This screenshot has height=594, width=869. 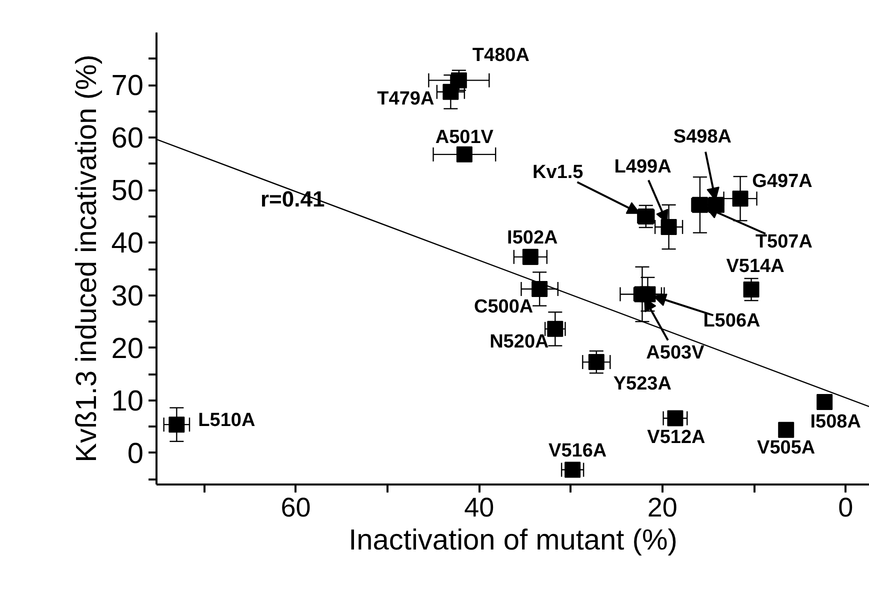 I want to click on annotation: T507A, so click(x=784, y=241).